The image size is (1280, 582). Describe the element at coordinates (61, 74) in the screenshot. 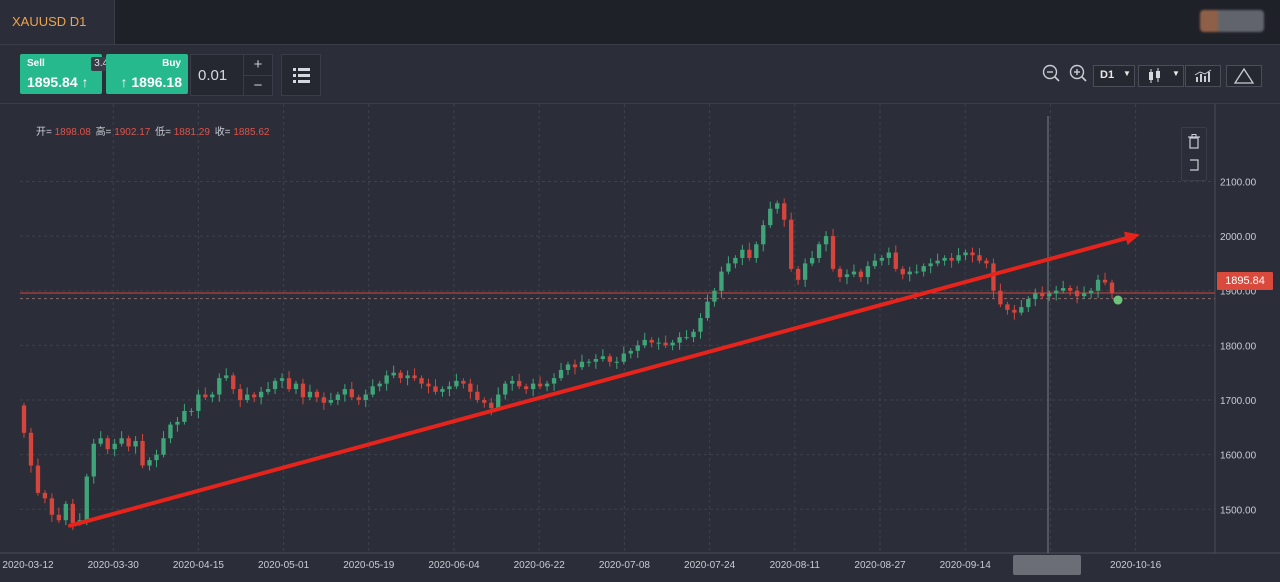

I see `sell-button: Sell 1895.84 ↑` at that location.